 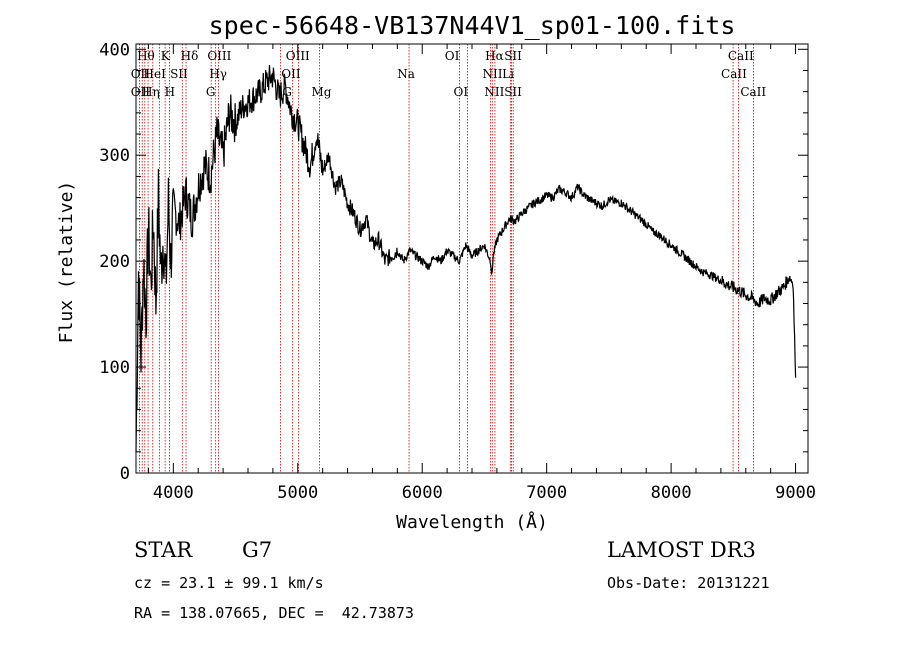 What do you see at coordinates (406, 74) in the screenshot?
I see `spectral-line-label: Na` at bounding box center [406, 74].